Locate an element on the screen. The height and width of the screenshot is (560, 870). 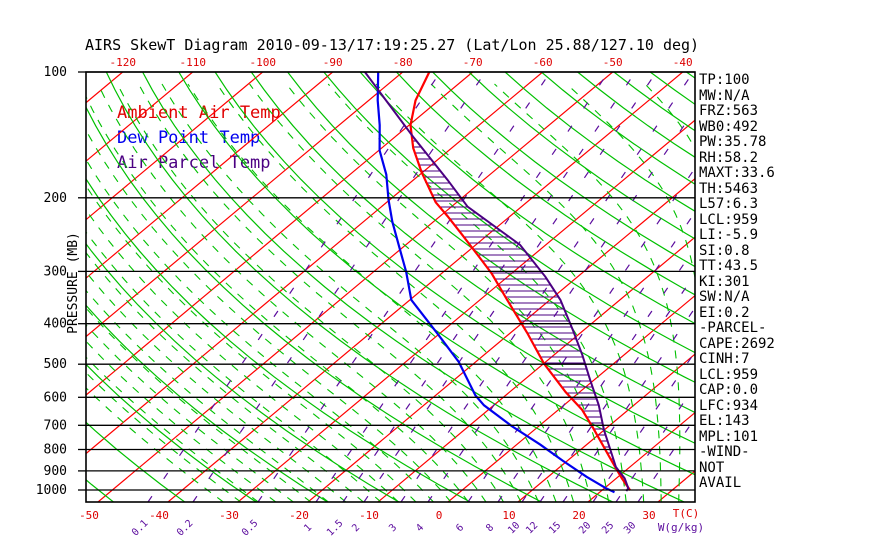
stat-line: SW:N/A is located at coordinates (724, 297).